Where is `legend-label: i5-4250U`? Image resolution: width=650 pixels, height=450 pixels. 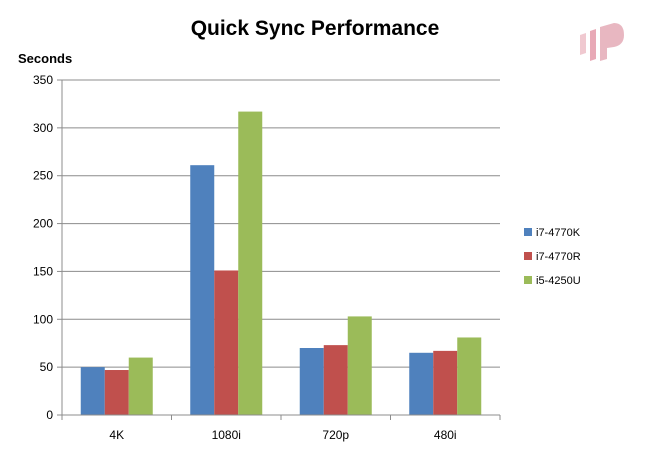
legend-label: i5-4250U is located at coordinates (558, 281).